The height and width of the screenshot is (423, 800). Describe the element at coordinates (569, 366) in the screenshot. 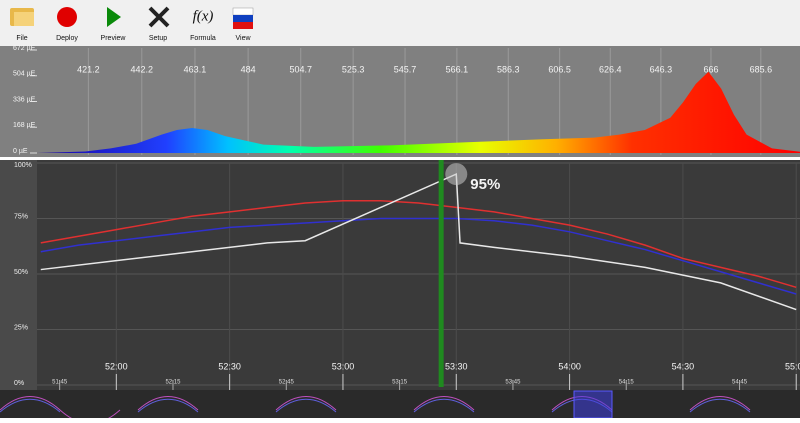

I see `x-tick-label: 54:00` at that location.